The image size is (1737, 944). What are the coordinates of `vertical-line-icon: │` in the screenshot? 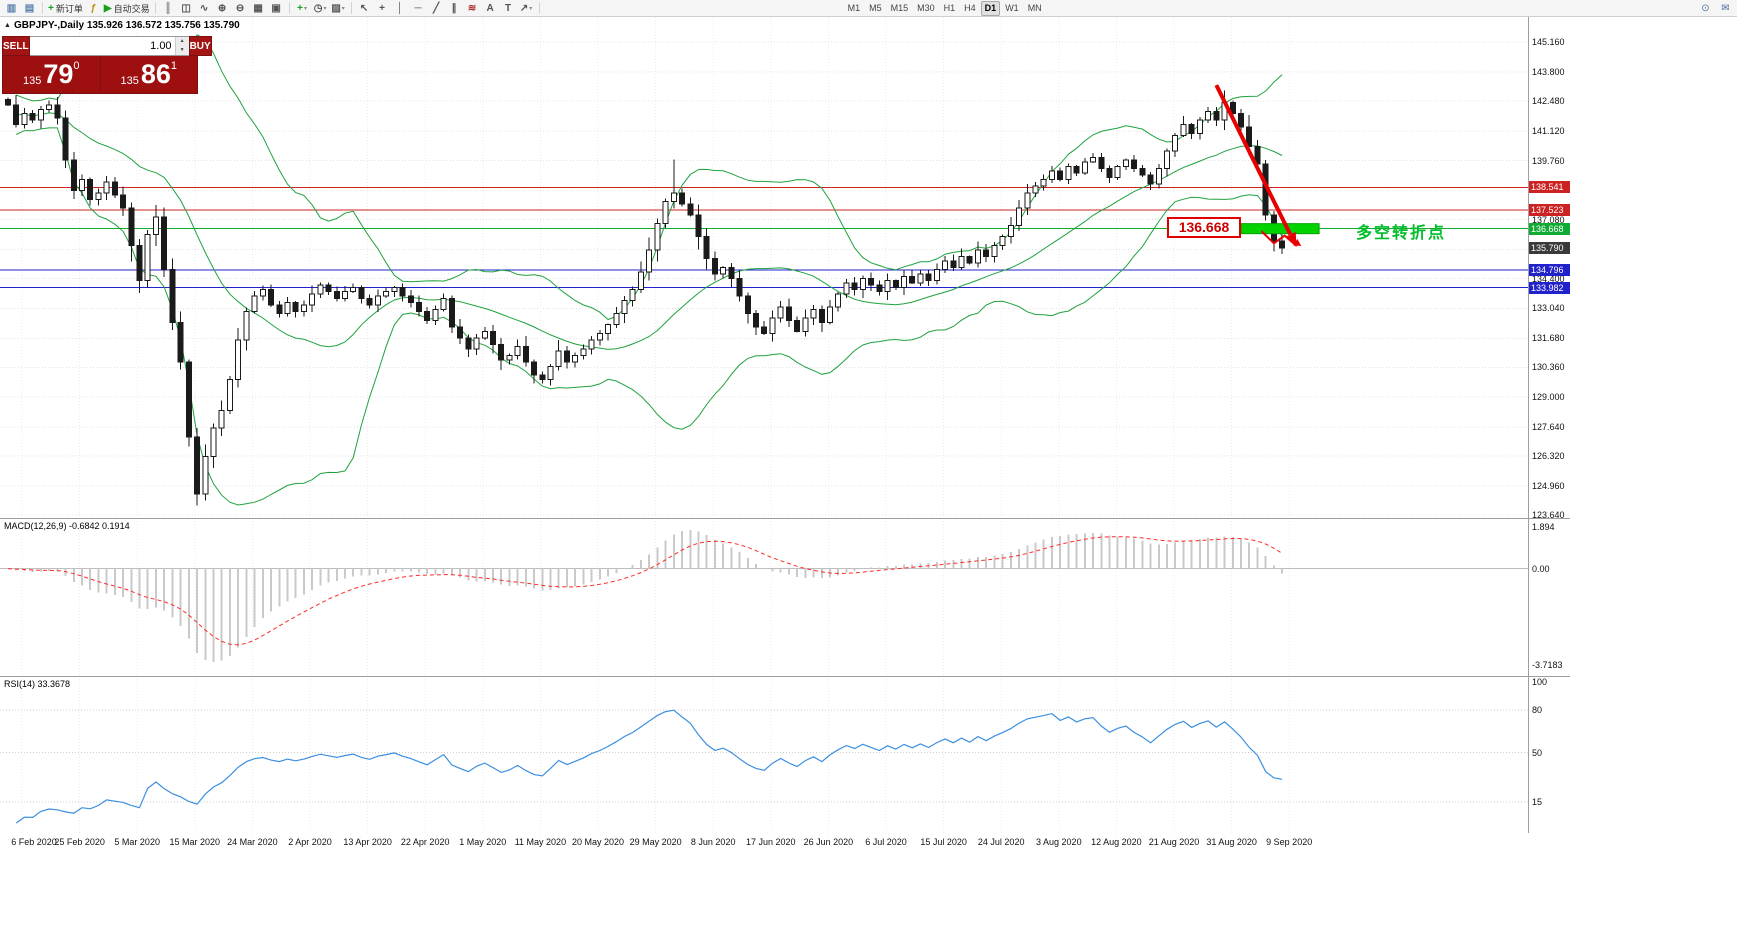 It's located at (400, 8).